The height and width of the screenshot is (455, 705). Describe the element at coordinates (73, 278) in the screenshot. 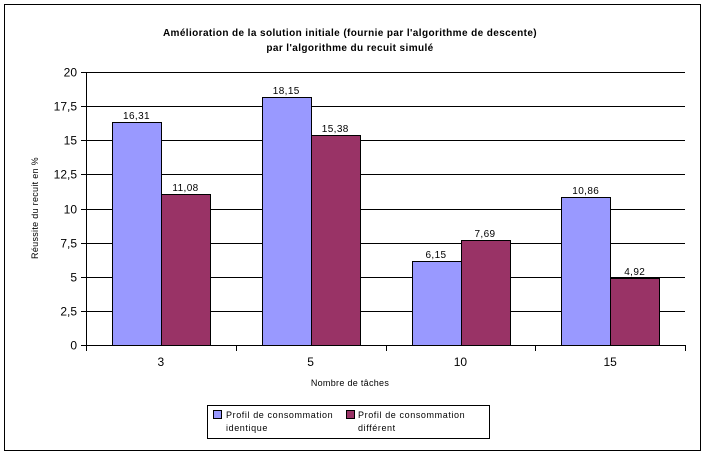

I see `y-tick-label-2: 5` at that location.